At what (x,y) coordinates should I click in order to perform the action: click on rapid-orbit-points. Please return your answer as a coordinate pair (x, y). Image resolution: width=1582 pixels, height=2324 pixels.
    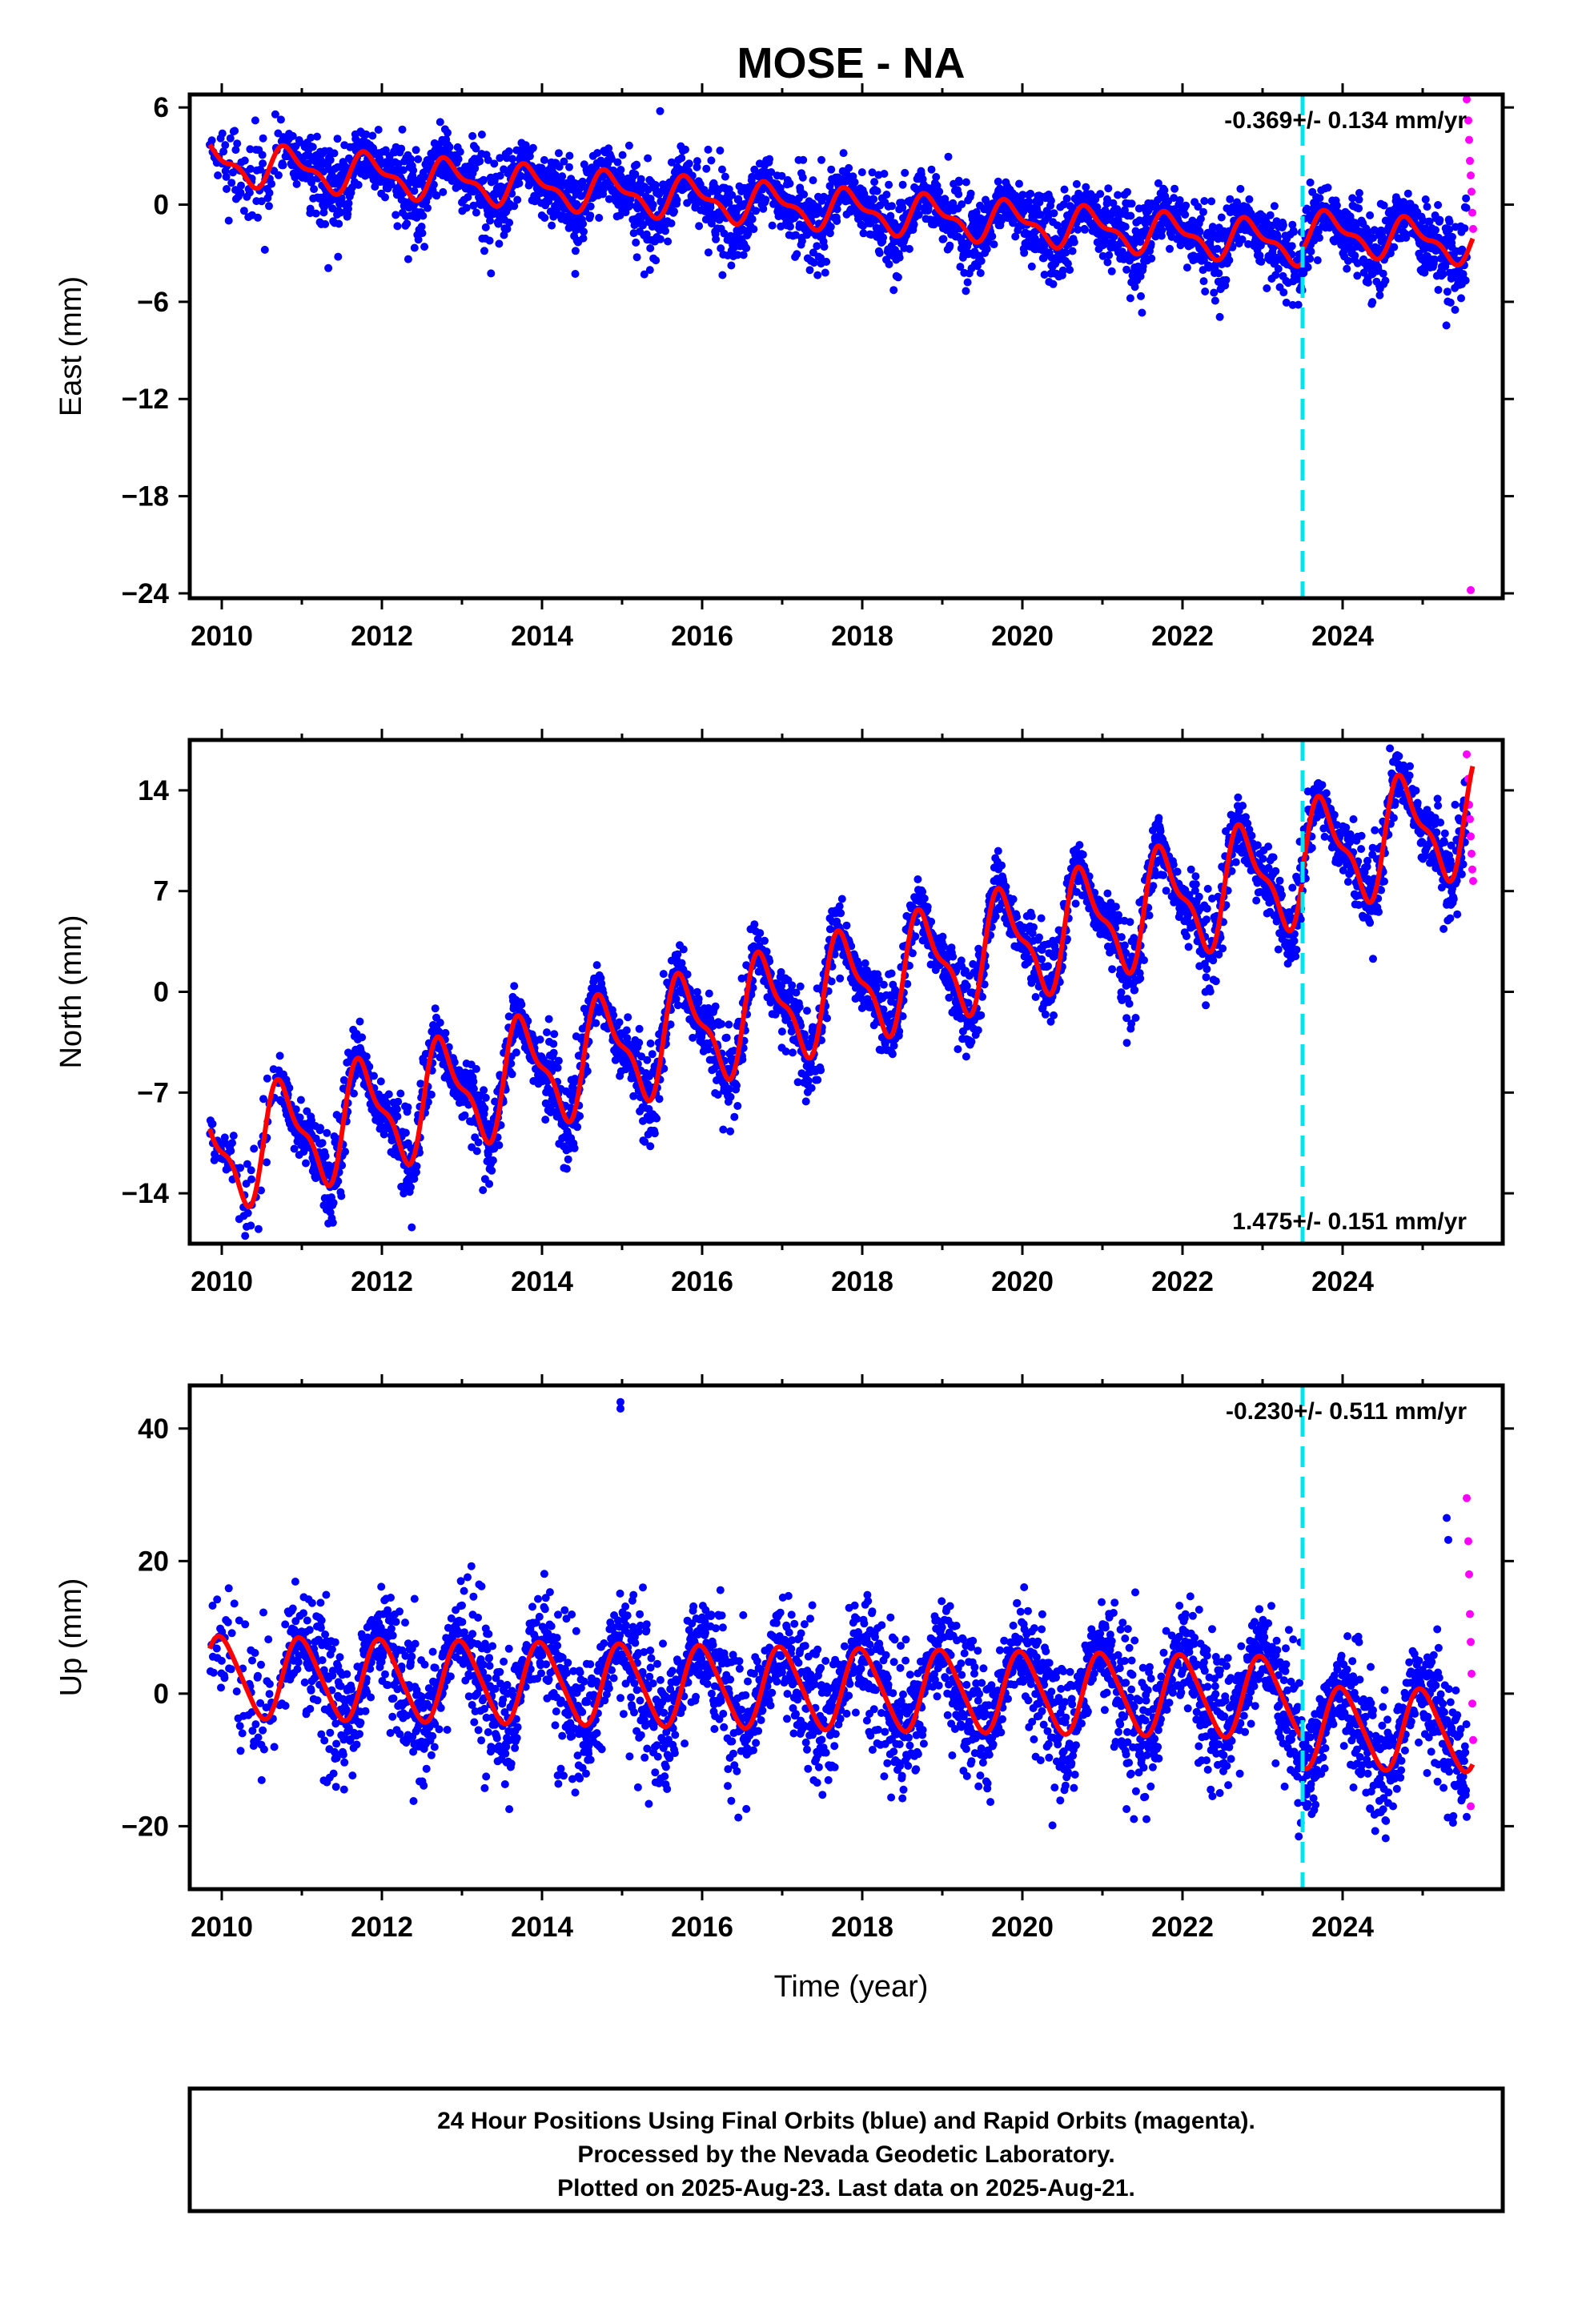
    Looking at the image, I should click on (1470, 344).